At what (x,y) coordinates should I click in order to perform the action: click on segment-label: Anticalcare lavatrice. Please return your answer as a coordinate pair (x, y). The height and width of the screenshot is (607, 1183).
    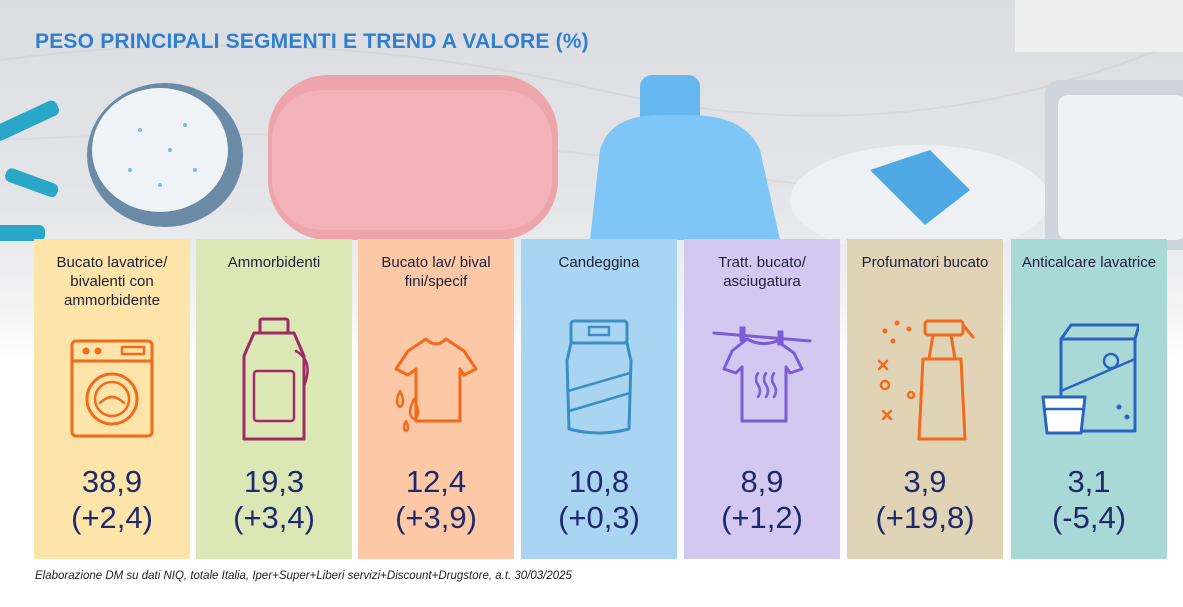
    Looking at the image, I should click on (1089, 262).